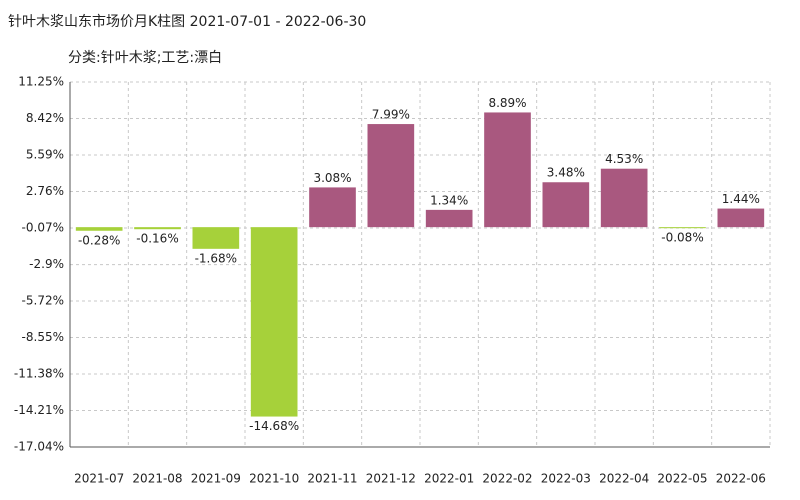 The width and height of the screenshot is (800, 500). What do you see at coordinates (187, 21) in the screenshot?
I see `chart-title: 针叶木浆山东市场价月K柱图 2021-07-01 - 2022-06-30` at bounding box center [187, 21].